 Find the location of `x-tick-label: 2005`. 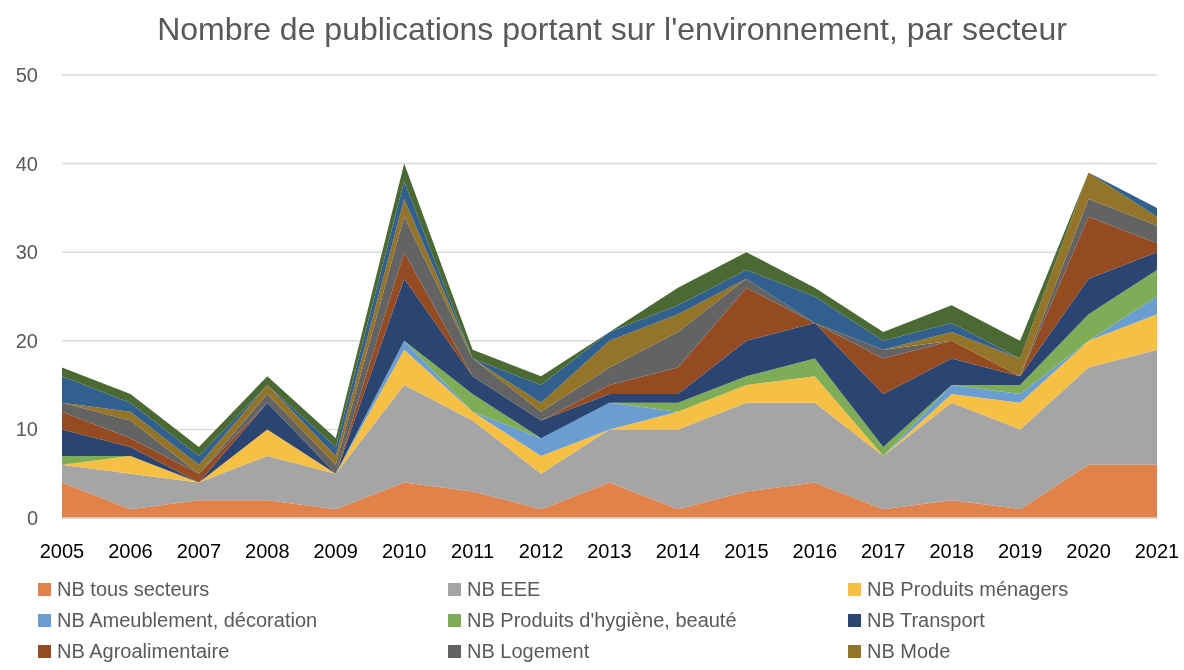

x-tick-label: 2005 is located at coordinates (62, 551).